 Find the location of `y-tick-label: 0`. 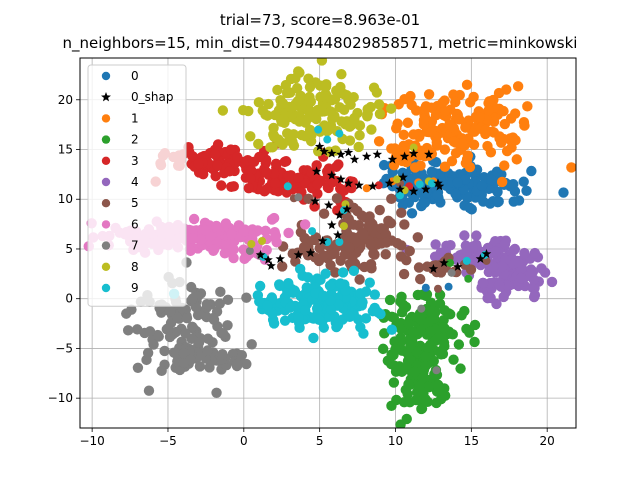

y-tick-label: 0 is located at coordinates (69, 299).